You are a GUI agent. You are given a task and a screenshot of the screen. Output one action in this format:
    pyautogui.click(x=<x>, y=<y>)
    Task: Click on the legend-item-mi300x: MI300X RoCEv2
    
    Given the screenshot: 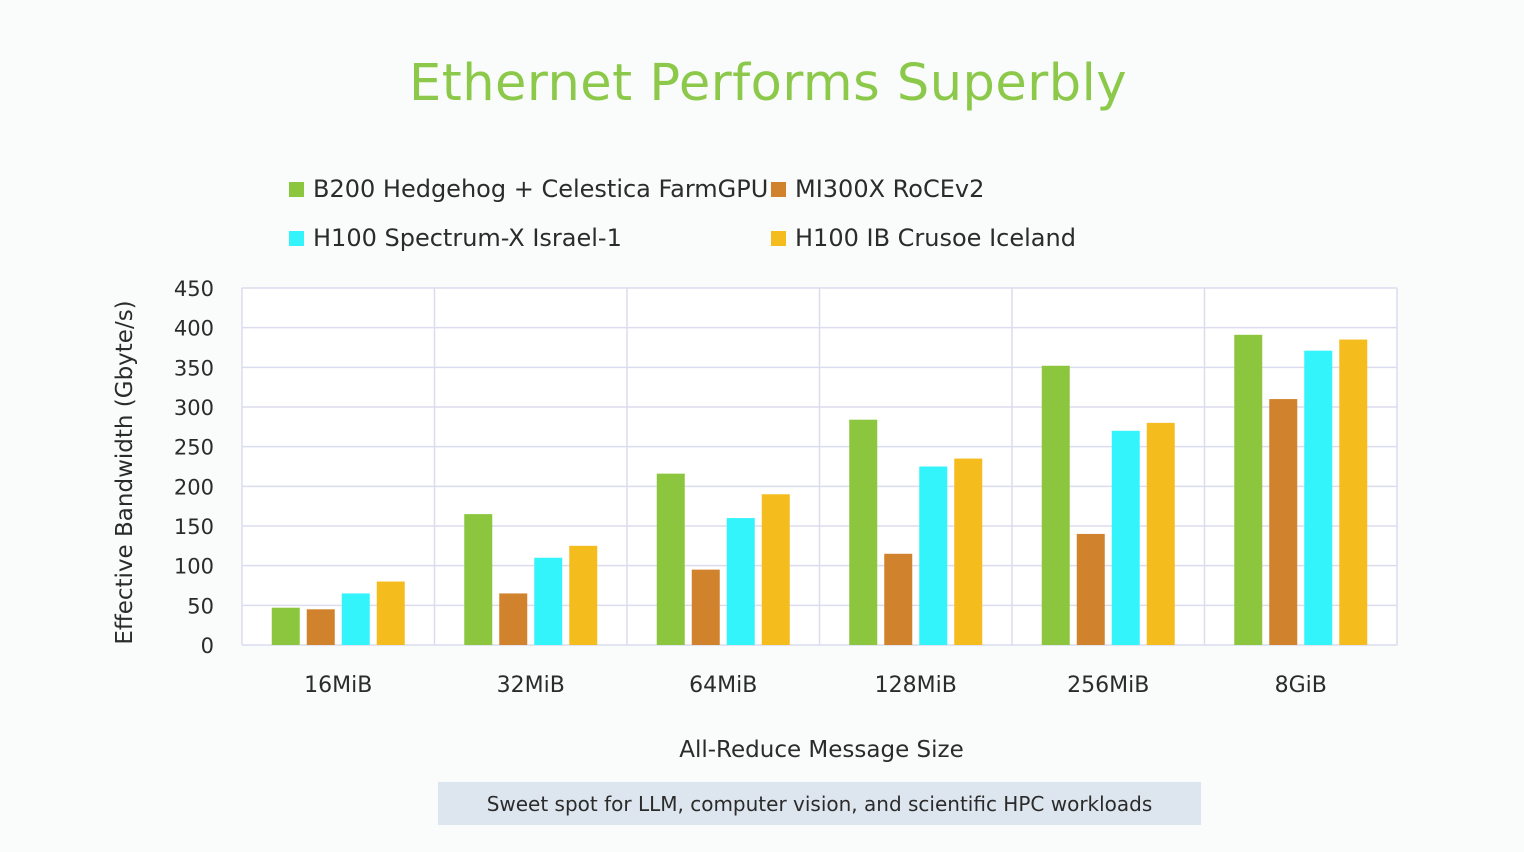 What is the action you would take?
    pyautogui.click(x=877, y=189)
    